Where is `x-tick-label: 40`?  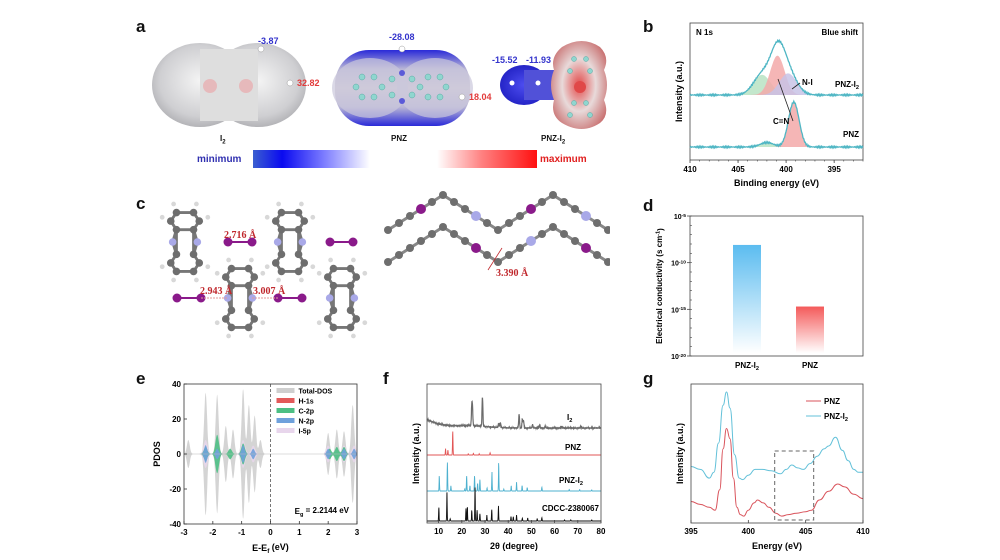
x-tick-label: 40 is located at coordinates (508, 531).